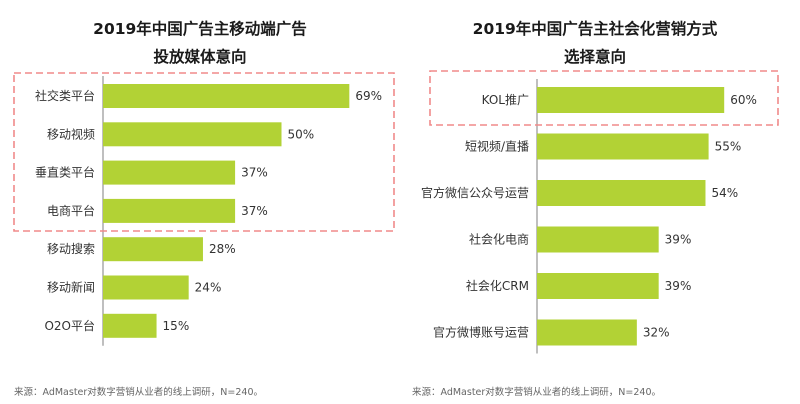 The width and height of the screenshot is (800, 404). What do you see at coordinates (481, 332) in the screenshot?
I see `category-label: 官方微博账号运营` at bounding box center [481, 332].